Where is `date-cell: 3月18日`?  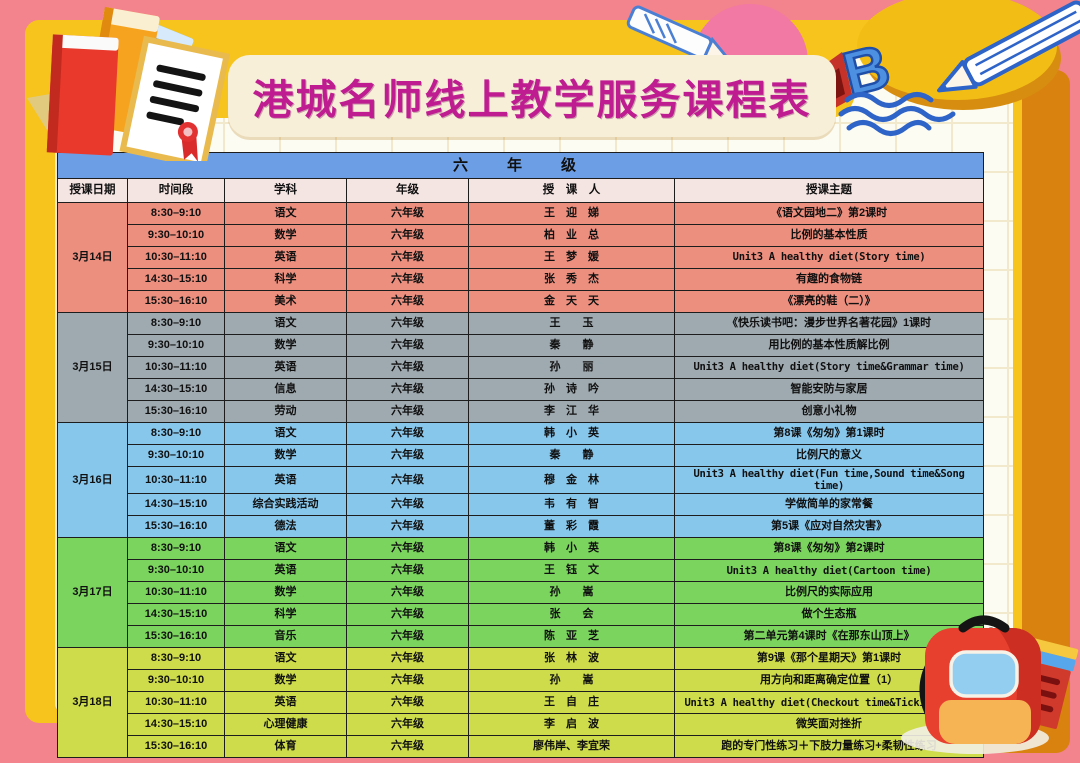
date-cell: 3月18日 is located at coordinates (92, 703).